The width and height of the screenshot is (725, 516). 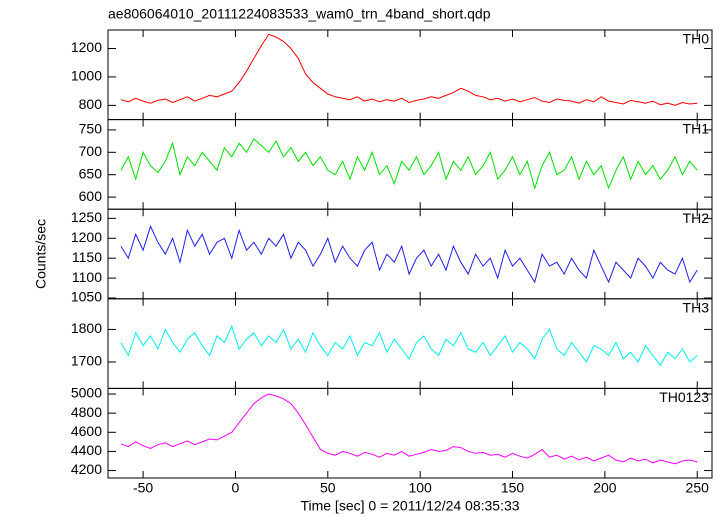 I want to click on y-tick-label: 4600, so click(x=86, y=431).